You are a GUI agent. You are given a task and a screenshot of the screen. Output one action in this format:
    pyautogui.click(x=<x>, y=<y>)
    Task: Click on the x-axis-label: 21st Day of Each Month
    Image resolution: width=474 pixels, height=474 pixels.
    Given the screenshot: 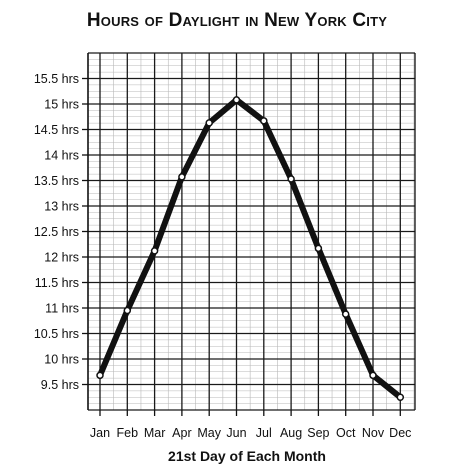 What is the action you would take?
    pyautogui.click(x=247, y=456)
    